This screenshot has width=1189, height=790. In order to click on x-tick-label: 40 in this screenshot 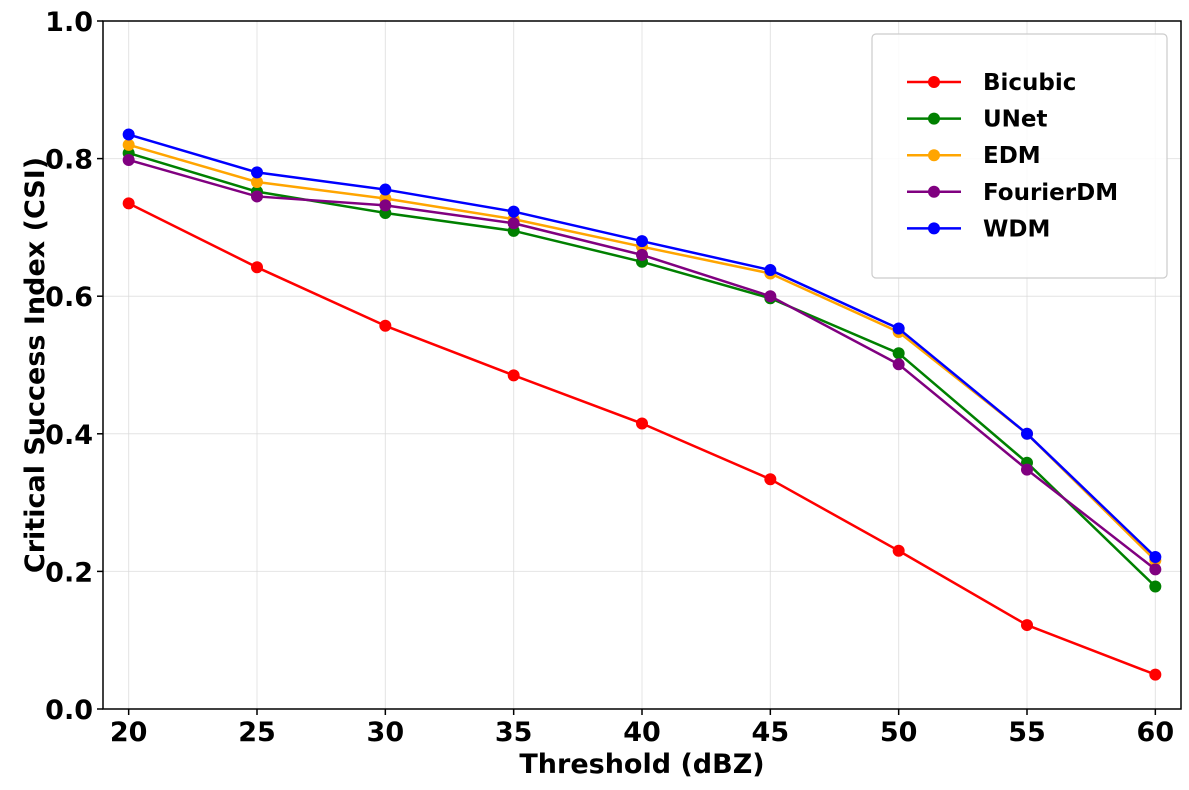, I will do `click(642, 732)`.